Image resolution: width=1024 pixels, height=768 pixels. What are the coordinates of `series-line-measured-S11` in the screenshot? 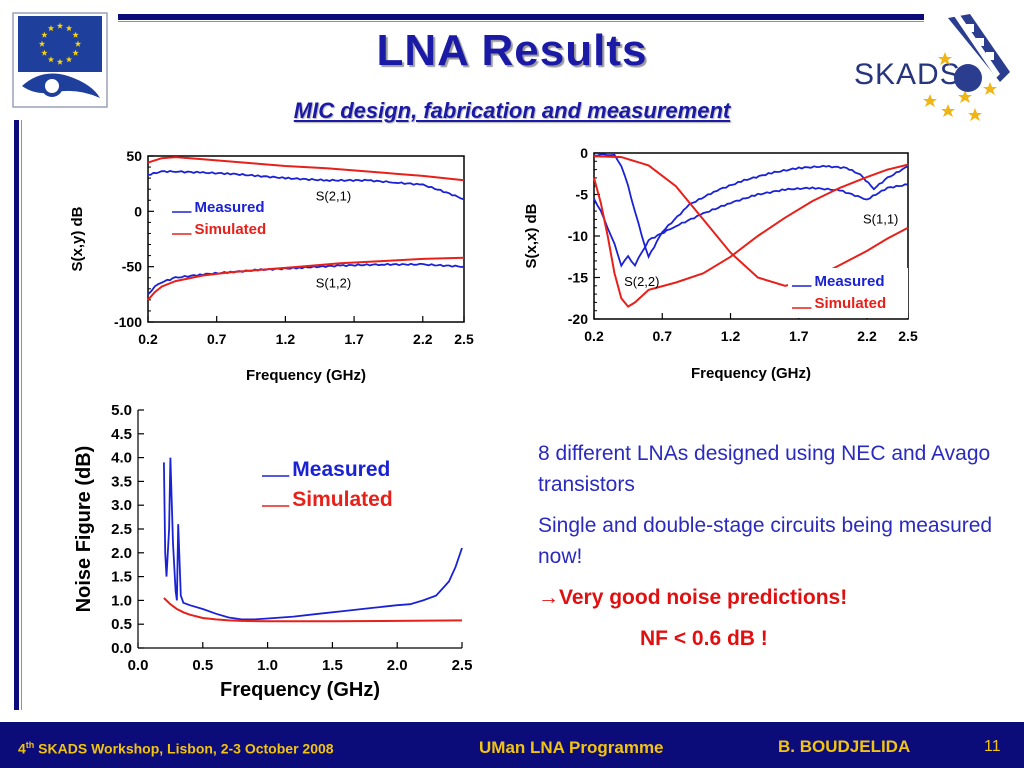 It's located at (751, 206).